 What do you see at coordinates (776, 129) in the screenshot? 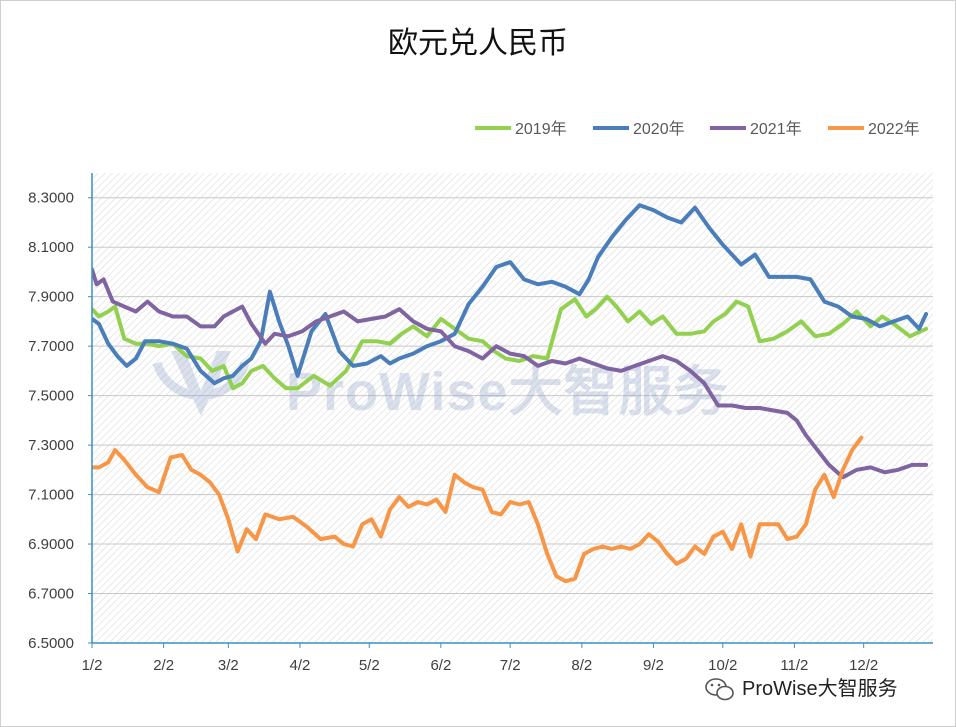
I see `legend-label: 2021年` at bounding box center [776, 129].